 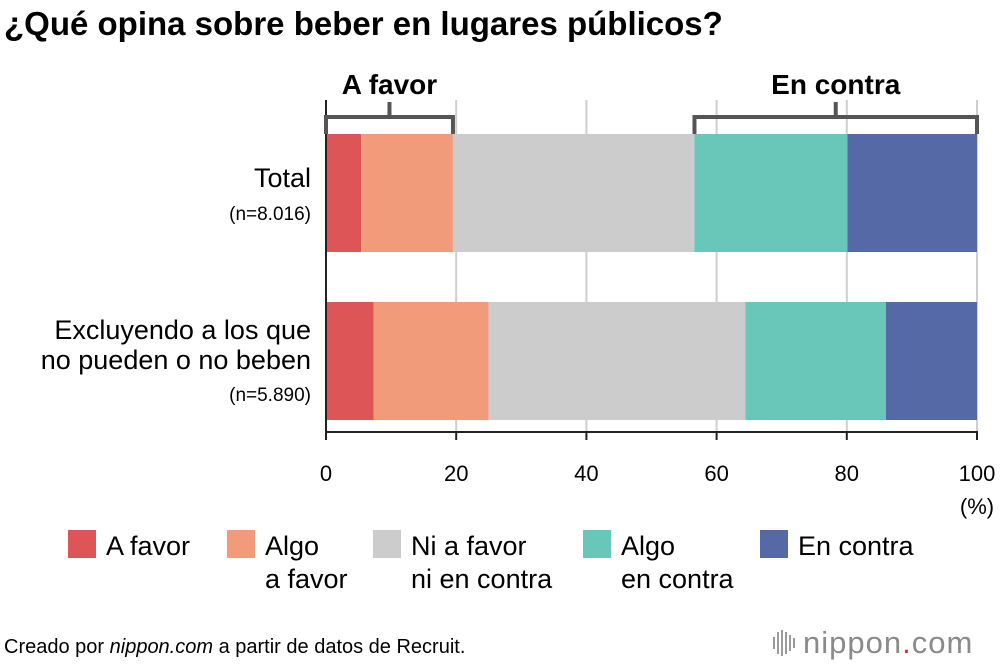 What do you see at coordinates (339, 647) in the screenshot?
I see `source-suffix: a partir de datos de Recruit.` at bounding box center [339, 647].